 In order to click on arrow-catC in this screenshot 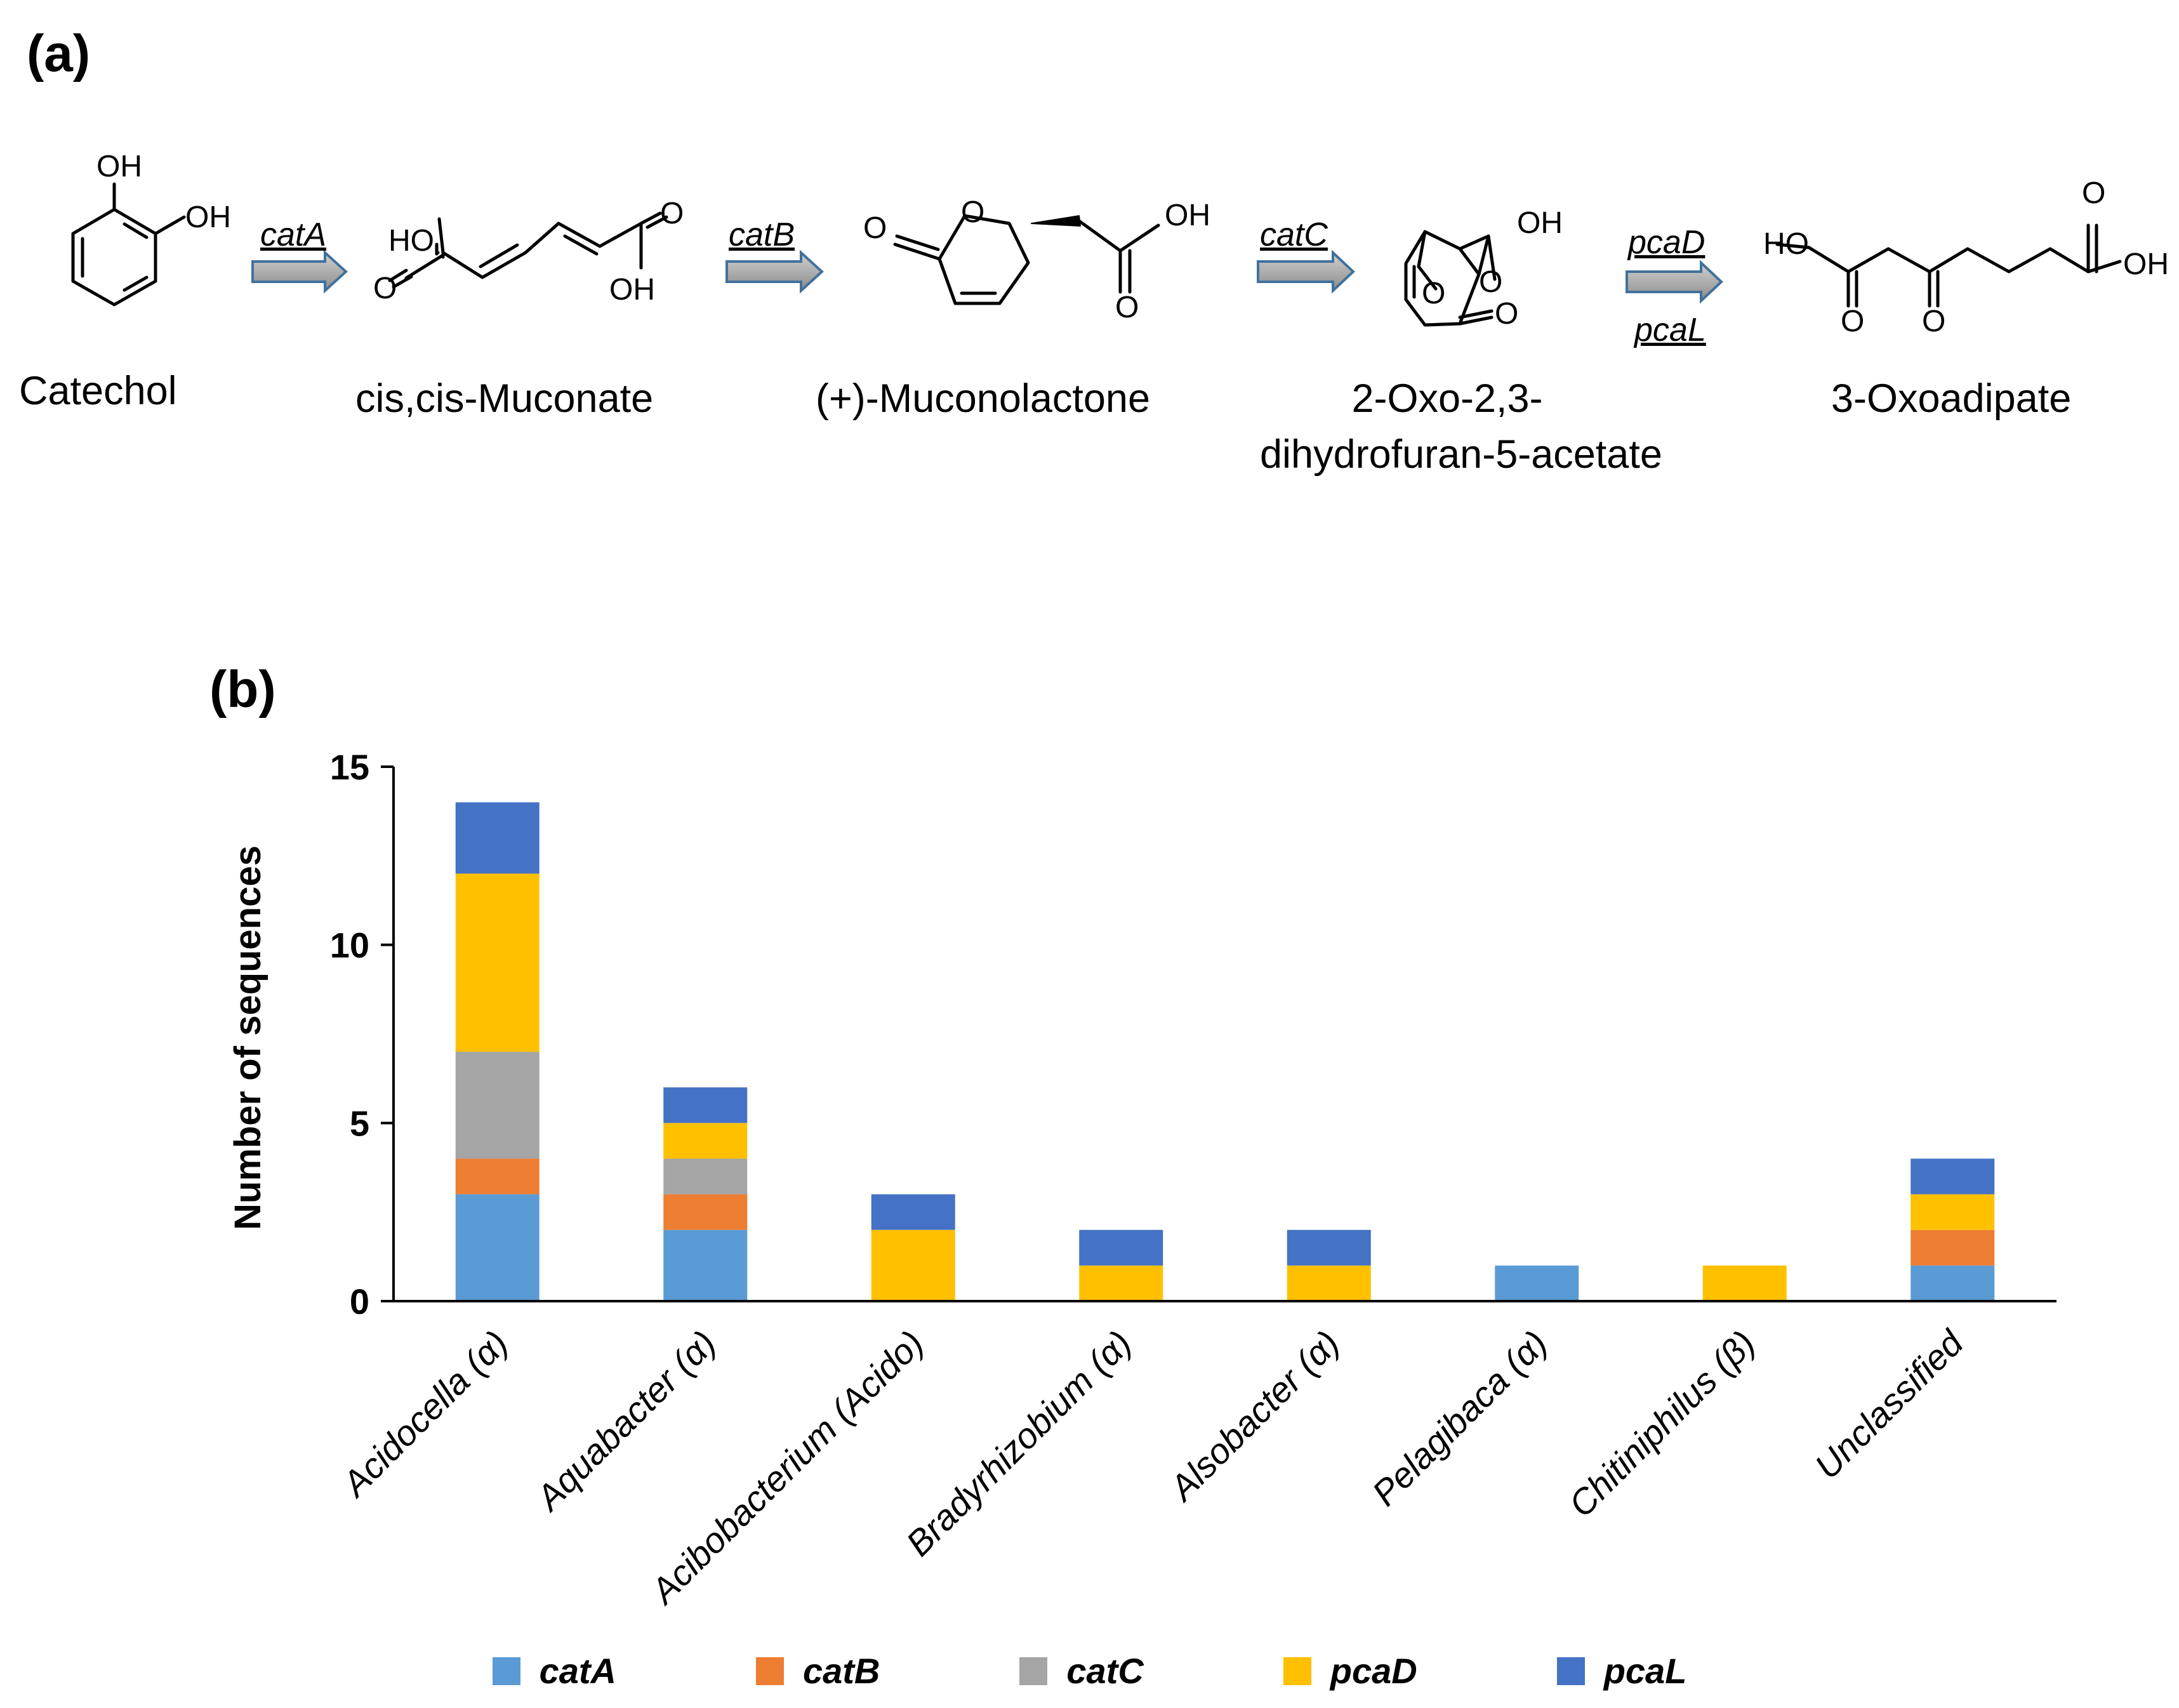, I will do `click(1306, 271)`.